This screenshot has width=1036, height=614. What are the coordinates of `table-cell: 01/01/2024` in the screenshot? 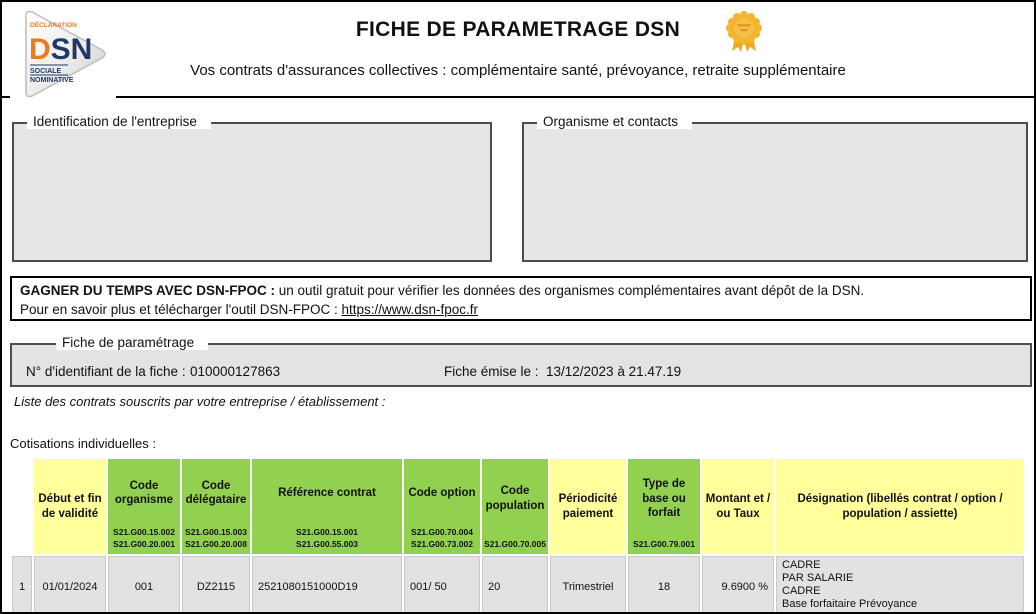 It's located at (70, 584).